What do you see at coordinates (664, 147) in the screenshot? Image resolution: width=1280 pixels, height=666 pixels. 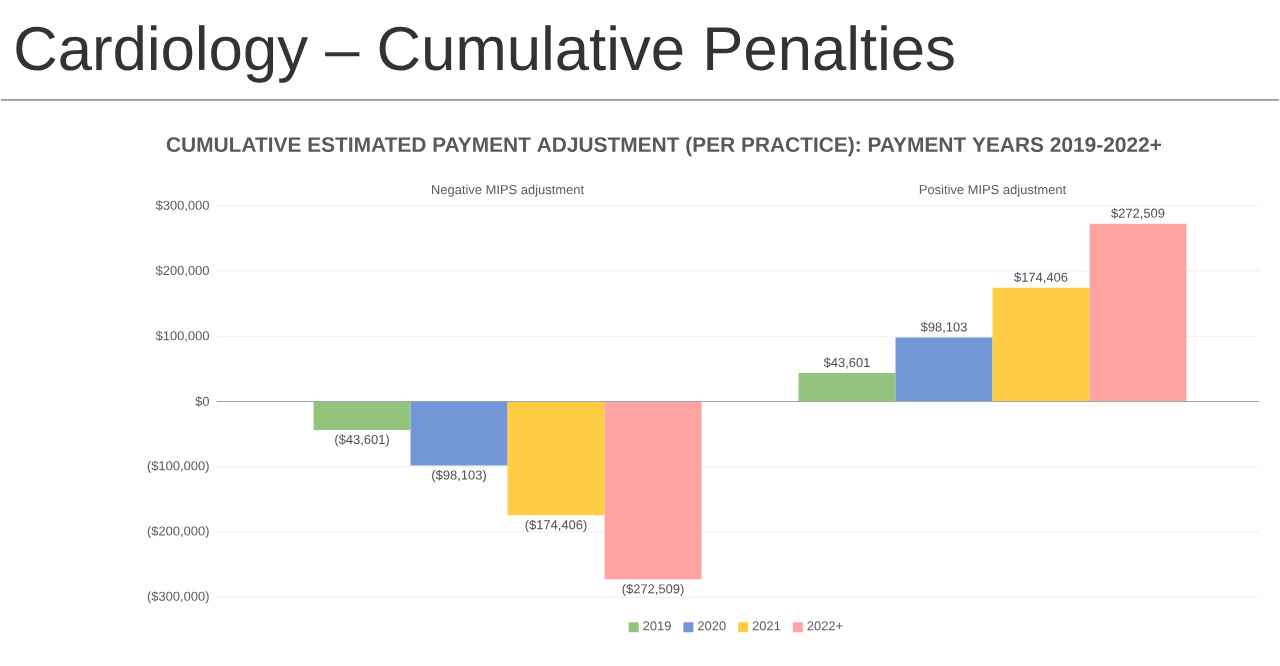 I see `chart-subtitle: CUMULATIVE ESTIMATED PAYMENT ADJUSTMENT (PER PRACTICE): PAYMENT YEARS 2019-2022+` at bounding box center [664, 147].